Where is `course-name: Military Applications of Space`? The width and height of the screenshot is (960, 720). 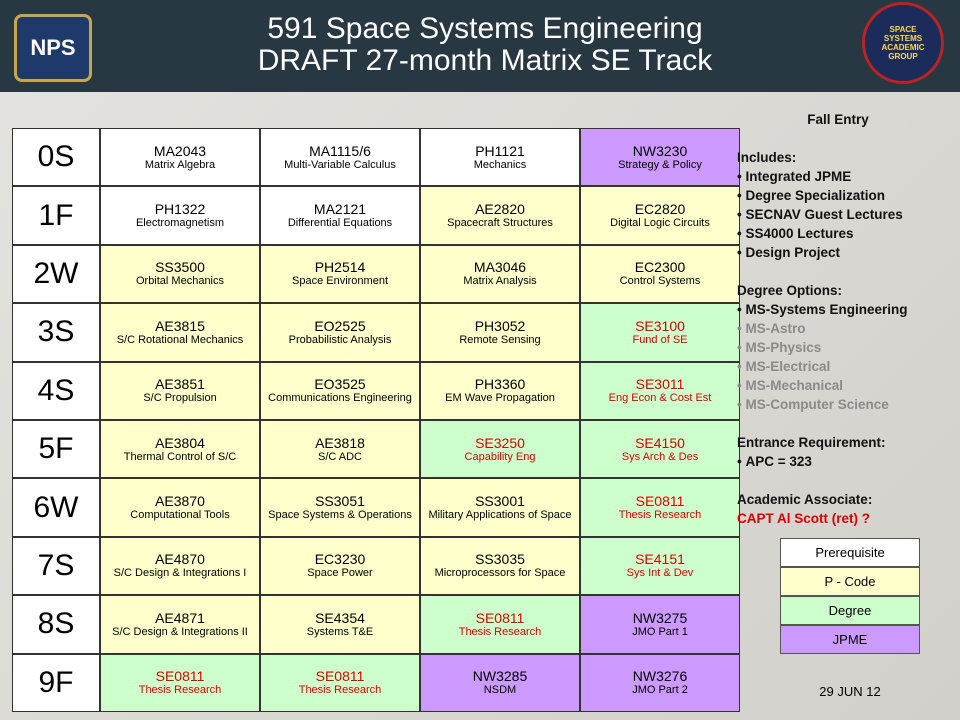 course-name: Military Applications of Space is located at coordinates (500, 515).